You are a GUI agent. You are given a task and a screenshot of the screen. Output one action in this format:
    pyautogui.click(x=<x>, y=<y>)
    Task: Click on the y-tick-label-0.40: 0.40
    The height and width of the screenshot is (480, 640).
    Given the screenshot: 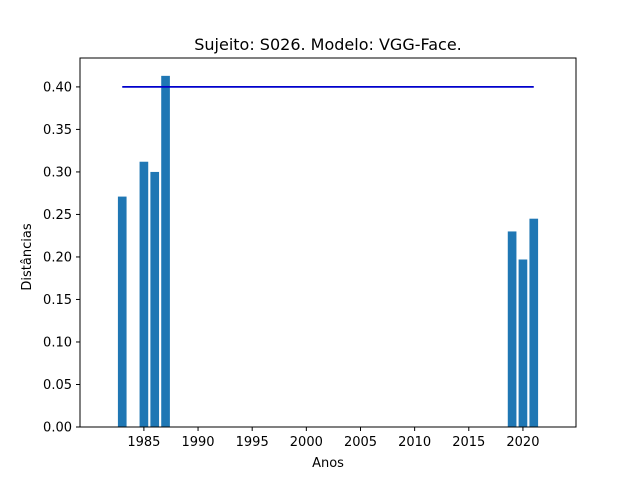 What is the action you would take?
    pyautogui.click(x=57, y=87)
    